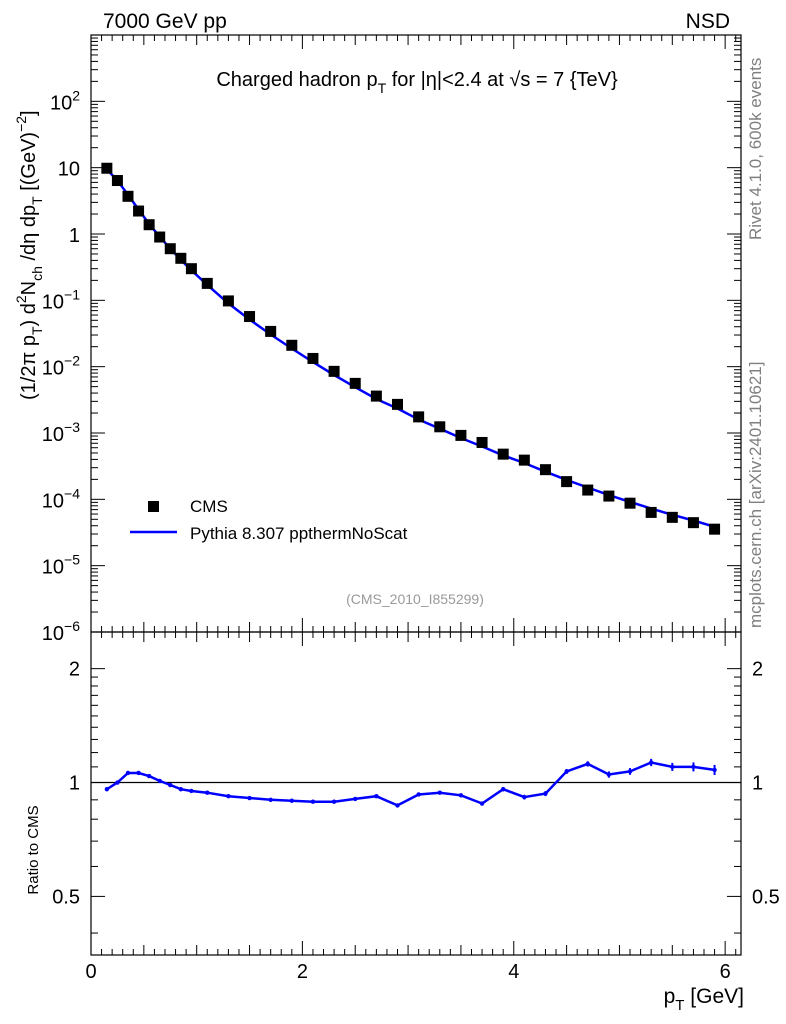 Image resolution: width=786 pixels, height=1024 pixels. What do you see at coordinates (302, 972) in the screenshot?
I see `x-tick-label: 2` at bounding box center [302, 972].